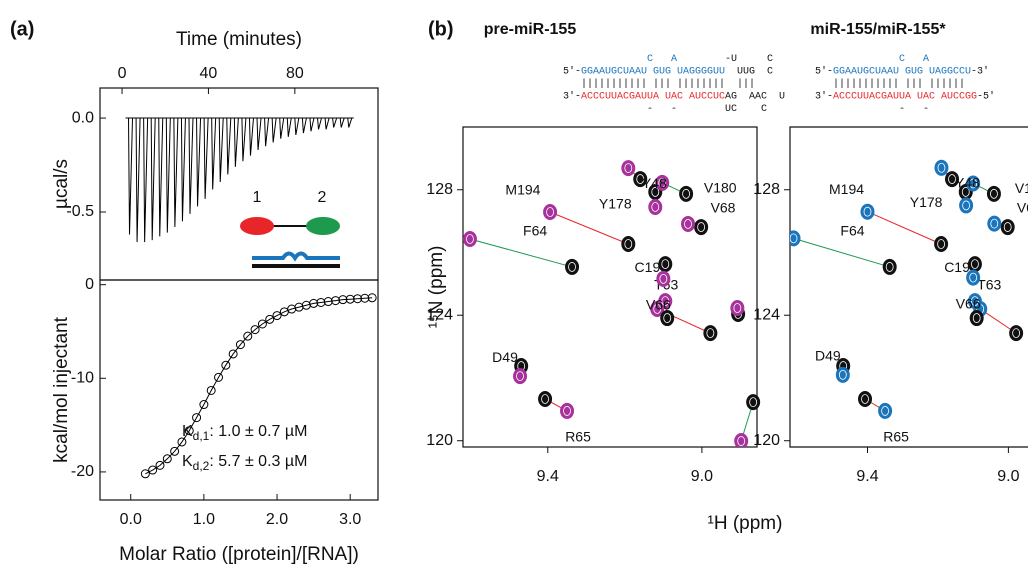 Image resolution: width=1028 pixels, height=571 pixels. I want to click on annotation-text: : 1.0 ± 0.7 µM, so click(258, 431).